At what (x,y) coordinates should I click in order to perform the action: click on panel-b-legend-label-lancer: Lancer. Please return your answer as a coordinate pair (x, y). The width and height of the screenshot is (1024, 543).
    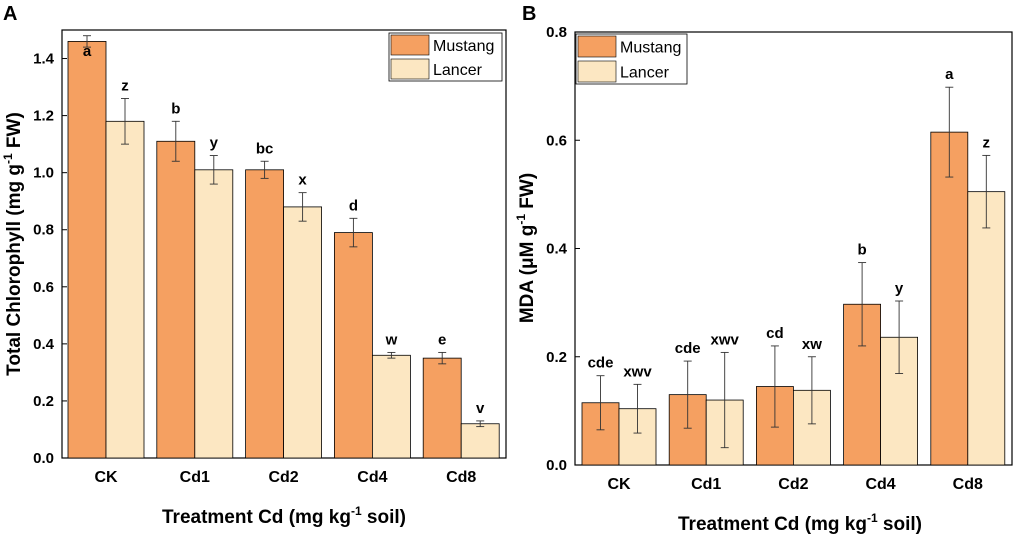
    Looking at the image, I should click on (645, 73).